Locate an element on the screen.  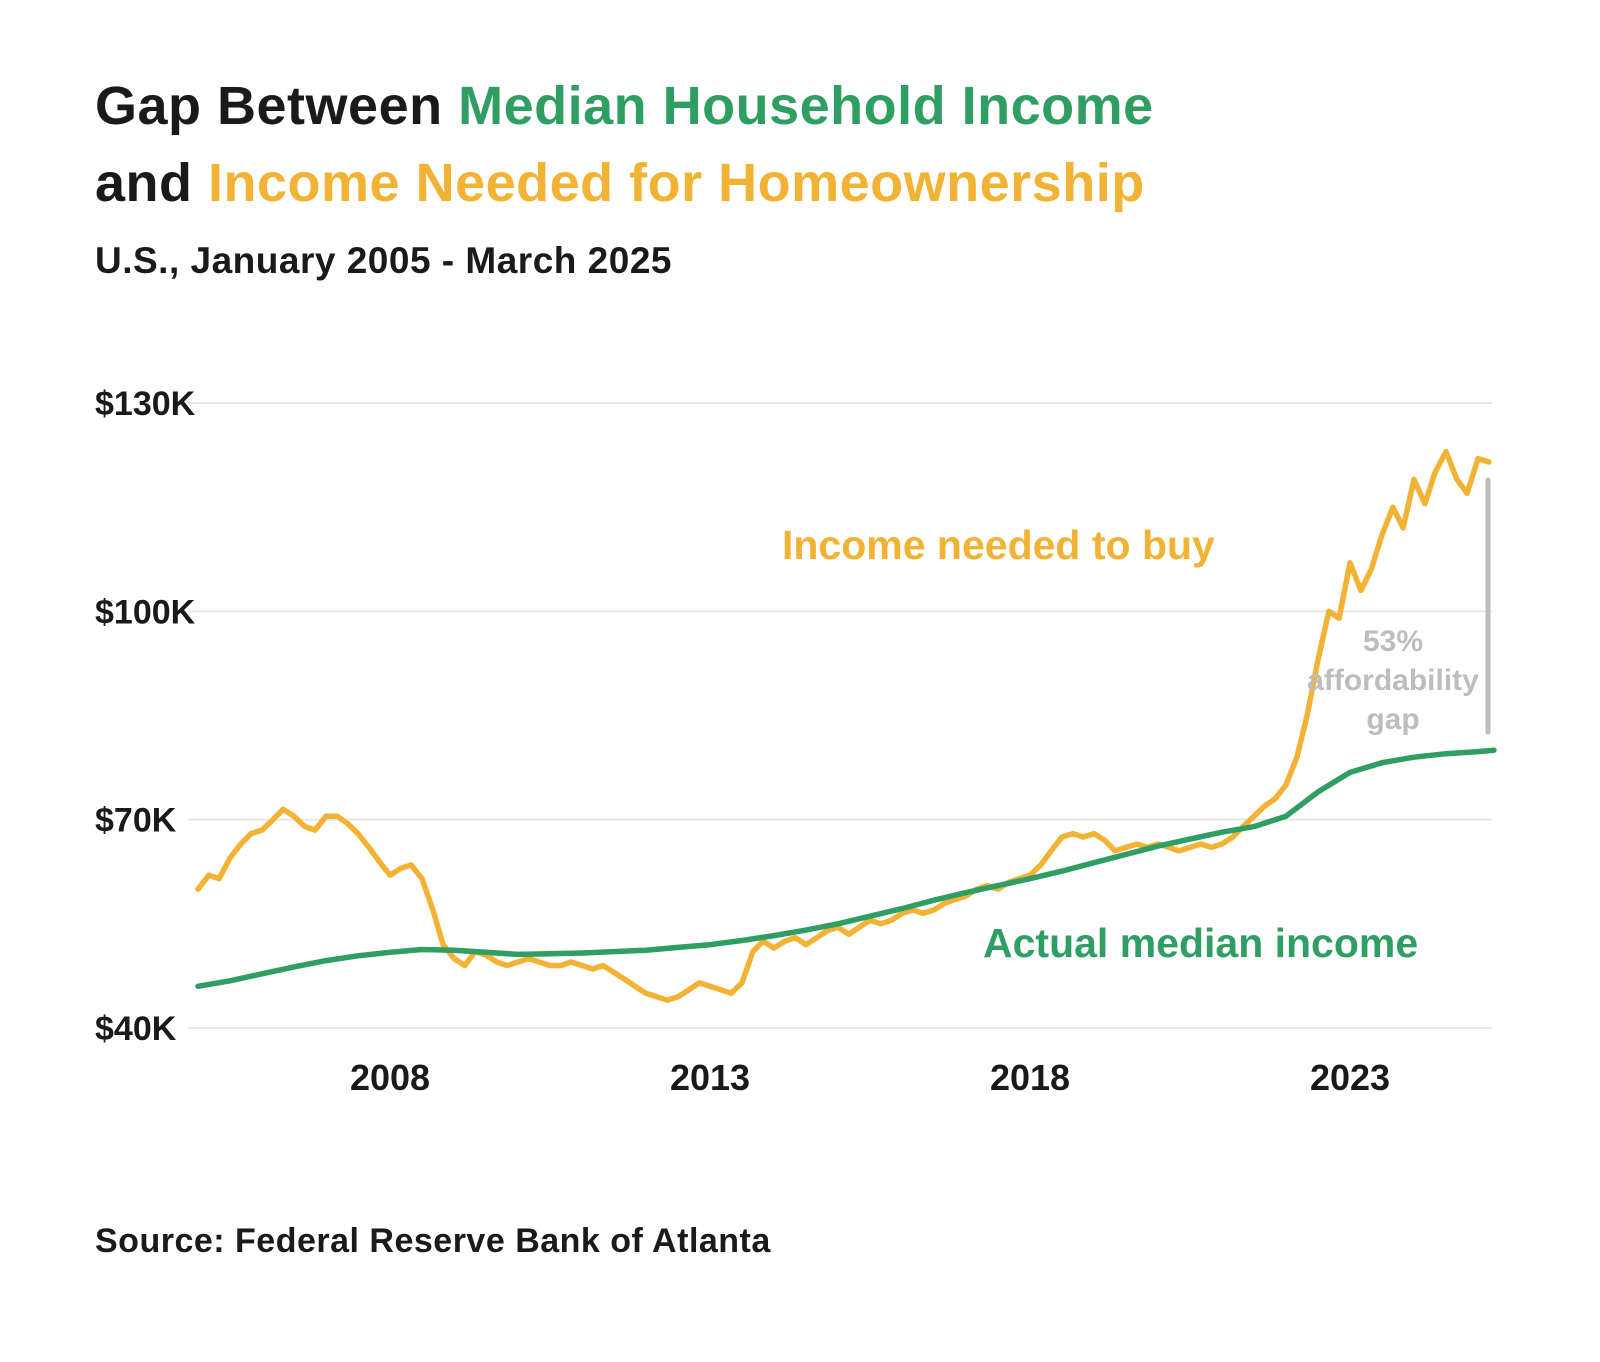
y-tick-label: $70K is located at coordinates (136, 821).